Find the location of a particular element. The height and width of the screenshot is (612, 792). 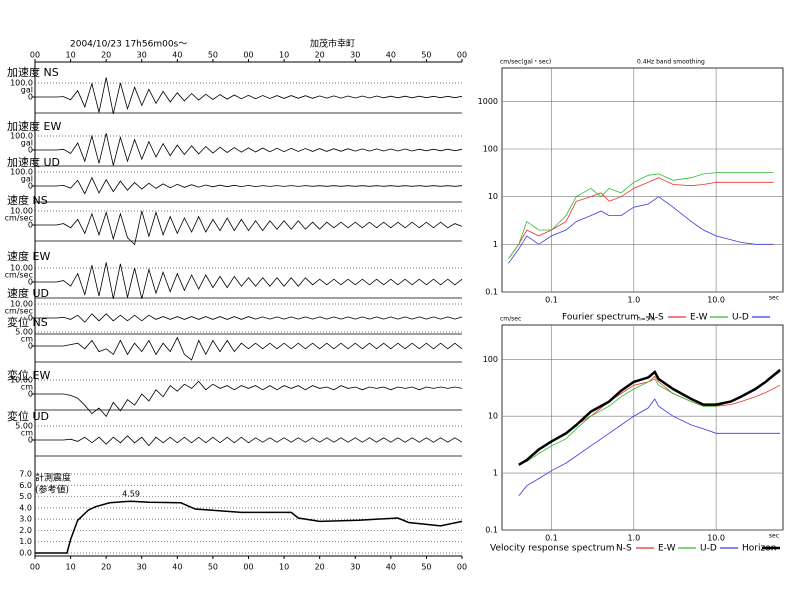

y-axis-label: cm/sec is located at coordinates (510, 319).